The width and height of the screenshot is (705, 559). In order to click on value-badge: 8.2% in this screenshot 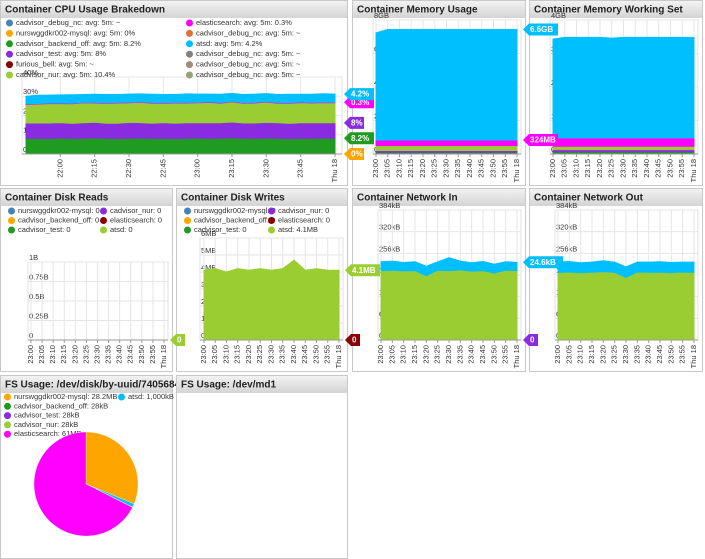, I will do `click(359, 138)`.